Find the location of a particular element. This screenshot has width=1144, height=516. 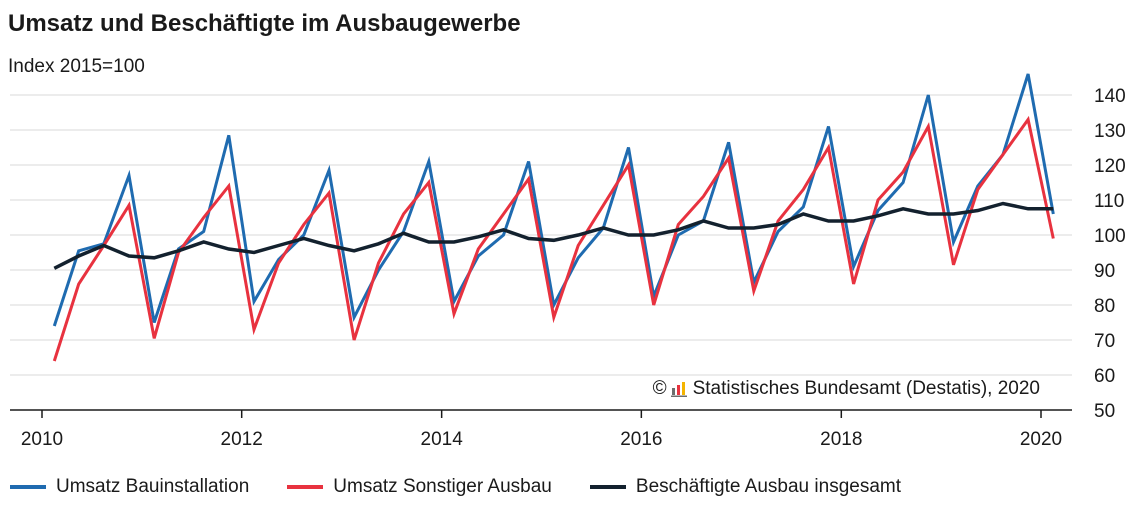

y-tick-label-50: 50 is located at coordinates (1104, 411).